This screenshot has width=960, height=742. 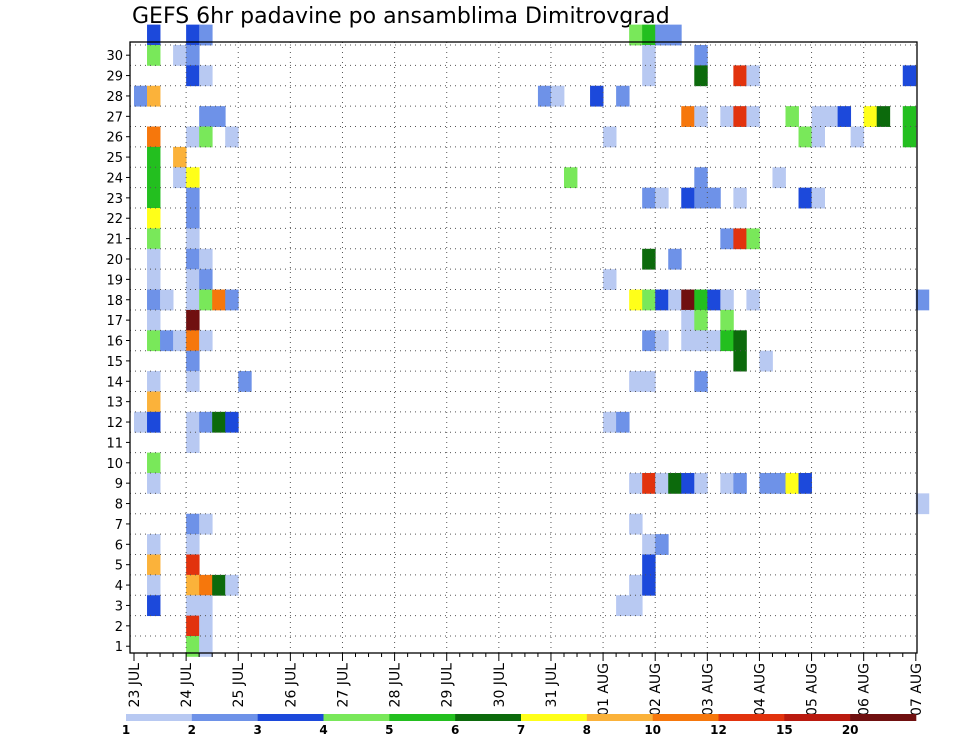 I want to click on y-tick-label: 4, so click(x=119, y=586).